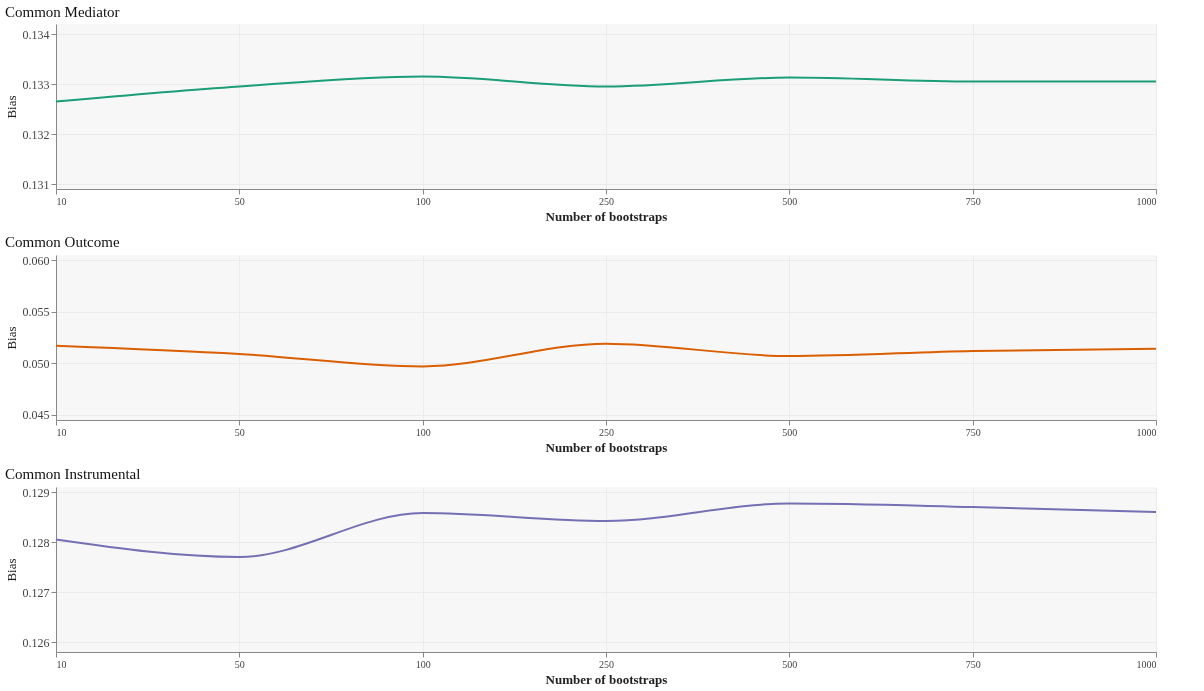  I want to click on y-tick-label: 0.134, so click(36, 34).